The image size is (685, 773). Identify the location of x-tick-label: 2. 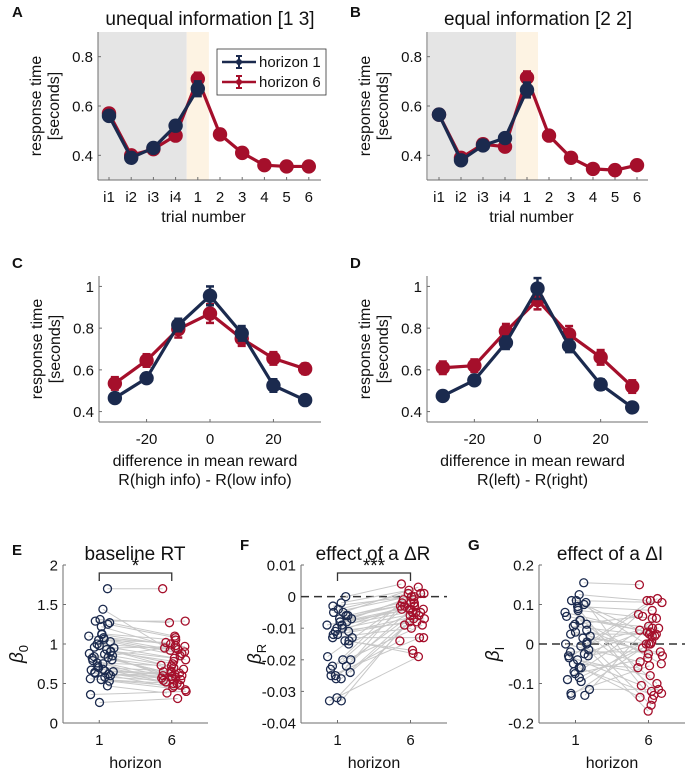
(220, 197).